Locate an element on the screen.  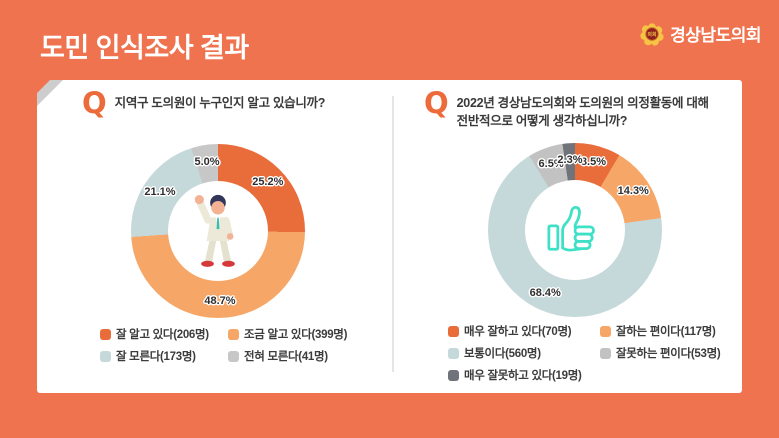
legend-item: 보통이다(560명) is located at coordinates (516, 353).